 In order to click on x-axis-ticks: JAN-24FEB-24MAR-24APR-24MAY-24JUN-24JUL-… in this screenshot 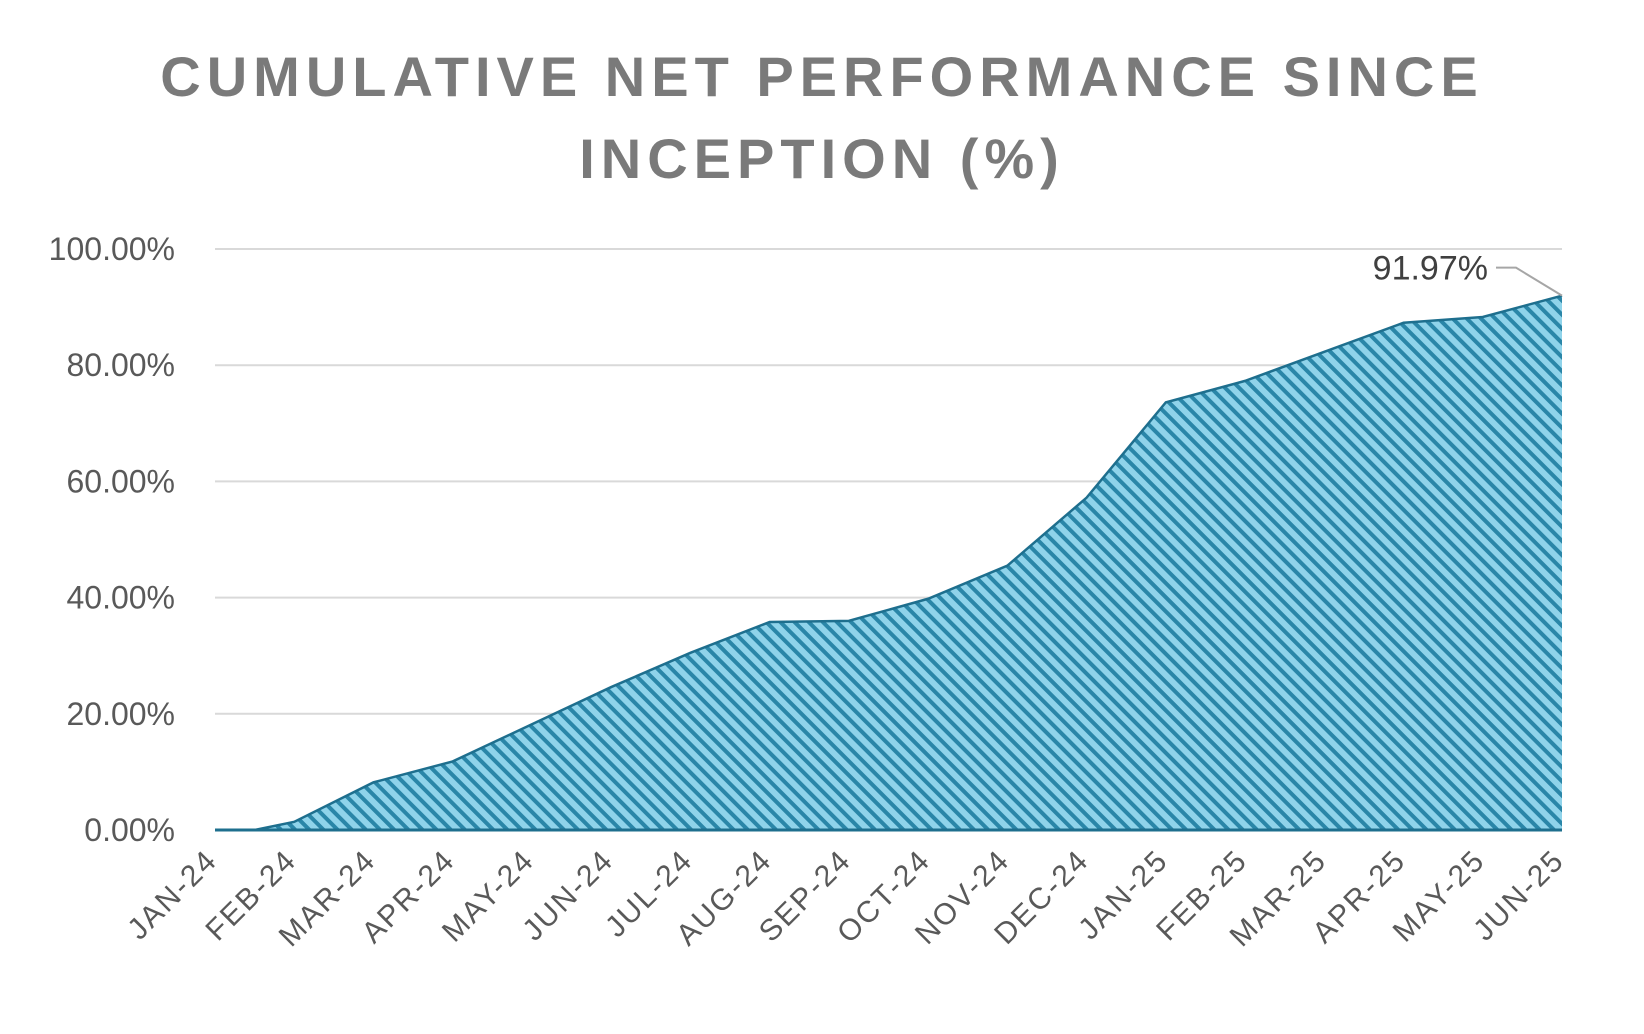, I will do `click(846, 899)`.